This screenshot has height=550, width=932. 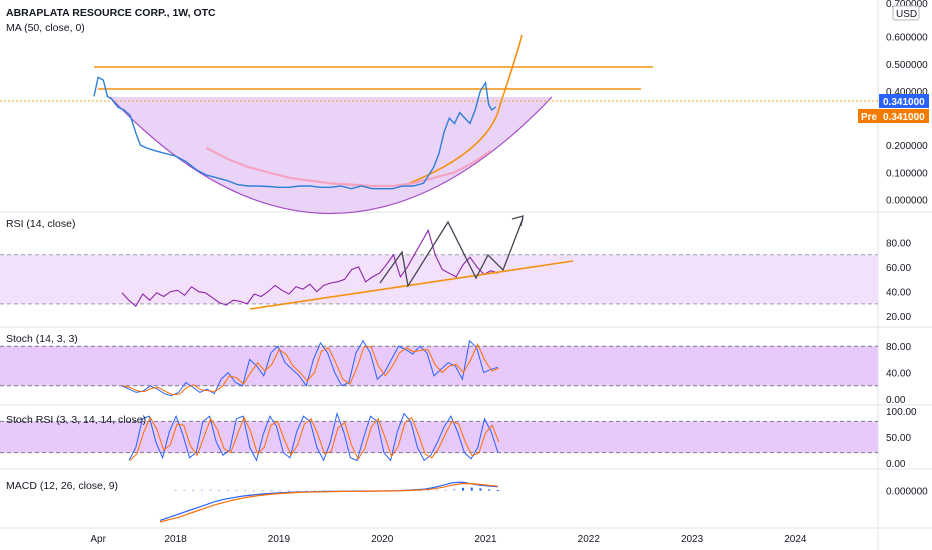 I want to click on stoch-d-line, so click(x=311, y=369).